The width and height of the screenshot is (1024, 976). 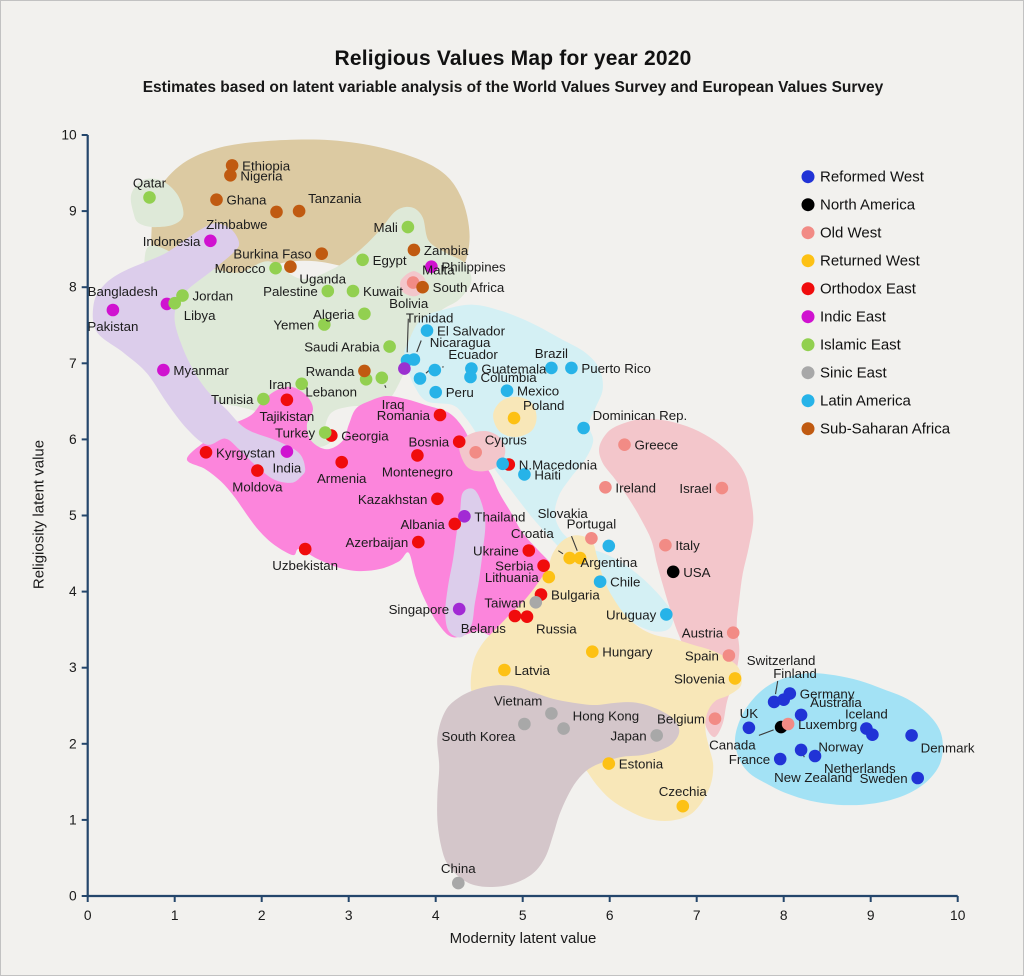 What do you see at coordinates (276, 212) in the screenshot?
I see `data-point-zimbabwe` at bounding box center [276, 212].